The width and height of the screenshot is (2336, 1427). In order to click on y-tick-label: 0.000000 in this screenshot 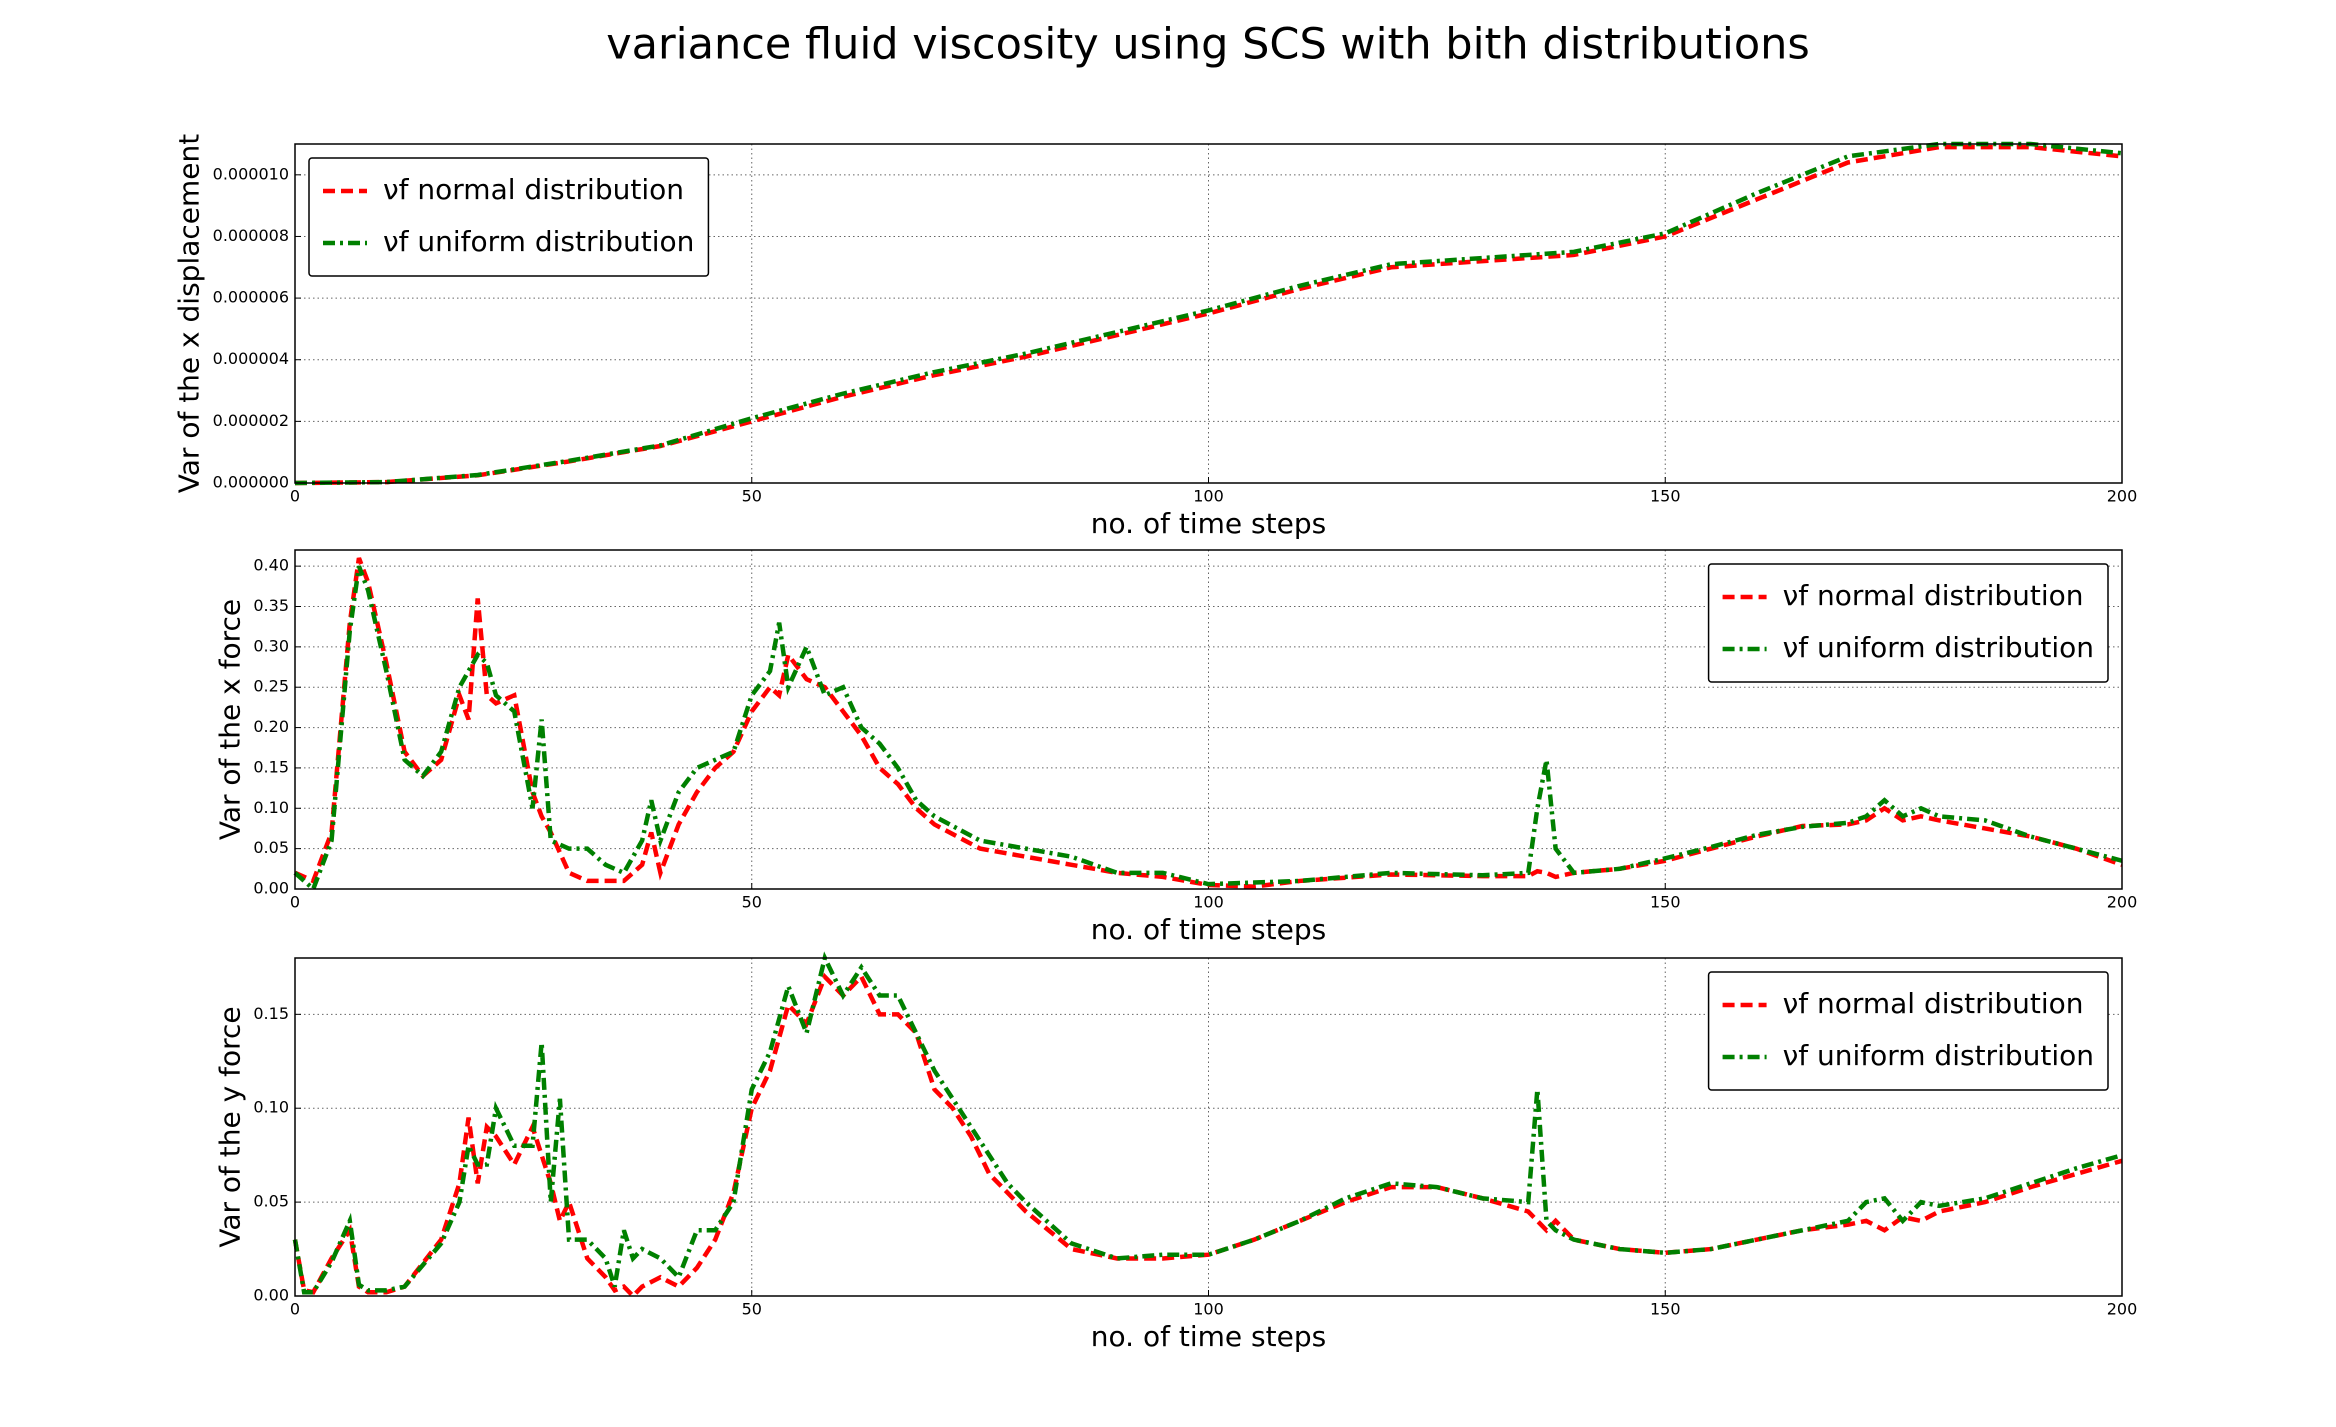, I will do `click(251, 482)`.